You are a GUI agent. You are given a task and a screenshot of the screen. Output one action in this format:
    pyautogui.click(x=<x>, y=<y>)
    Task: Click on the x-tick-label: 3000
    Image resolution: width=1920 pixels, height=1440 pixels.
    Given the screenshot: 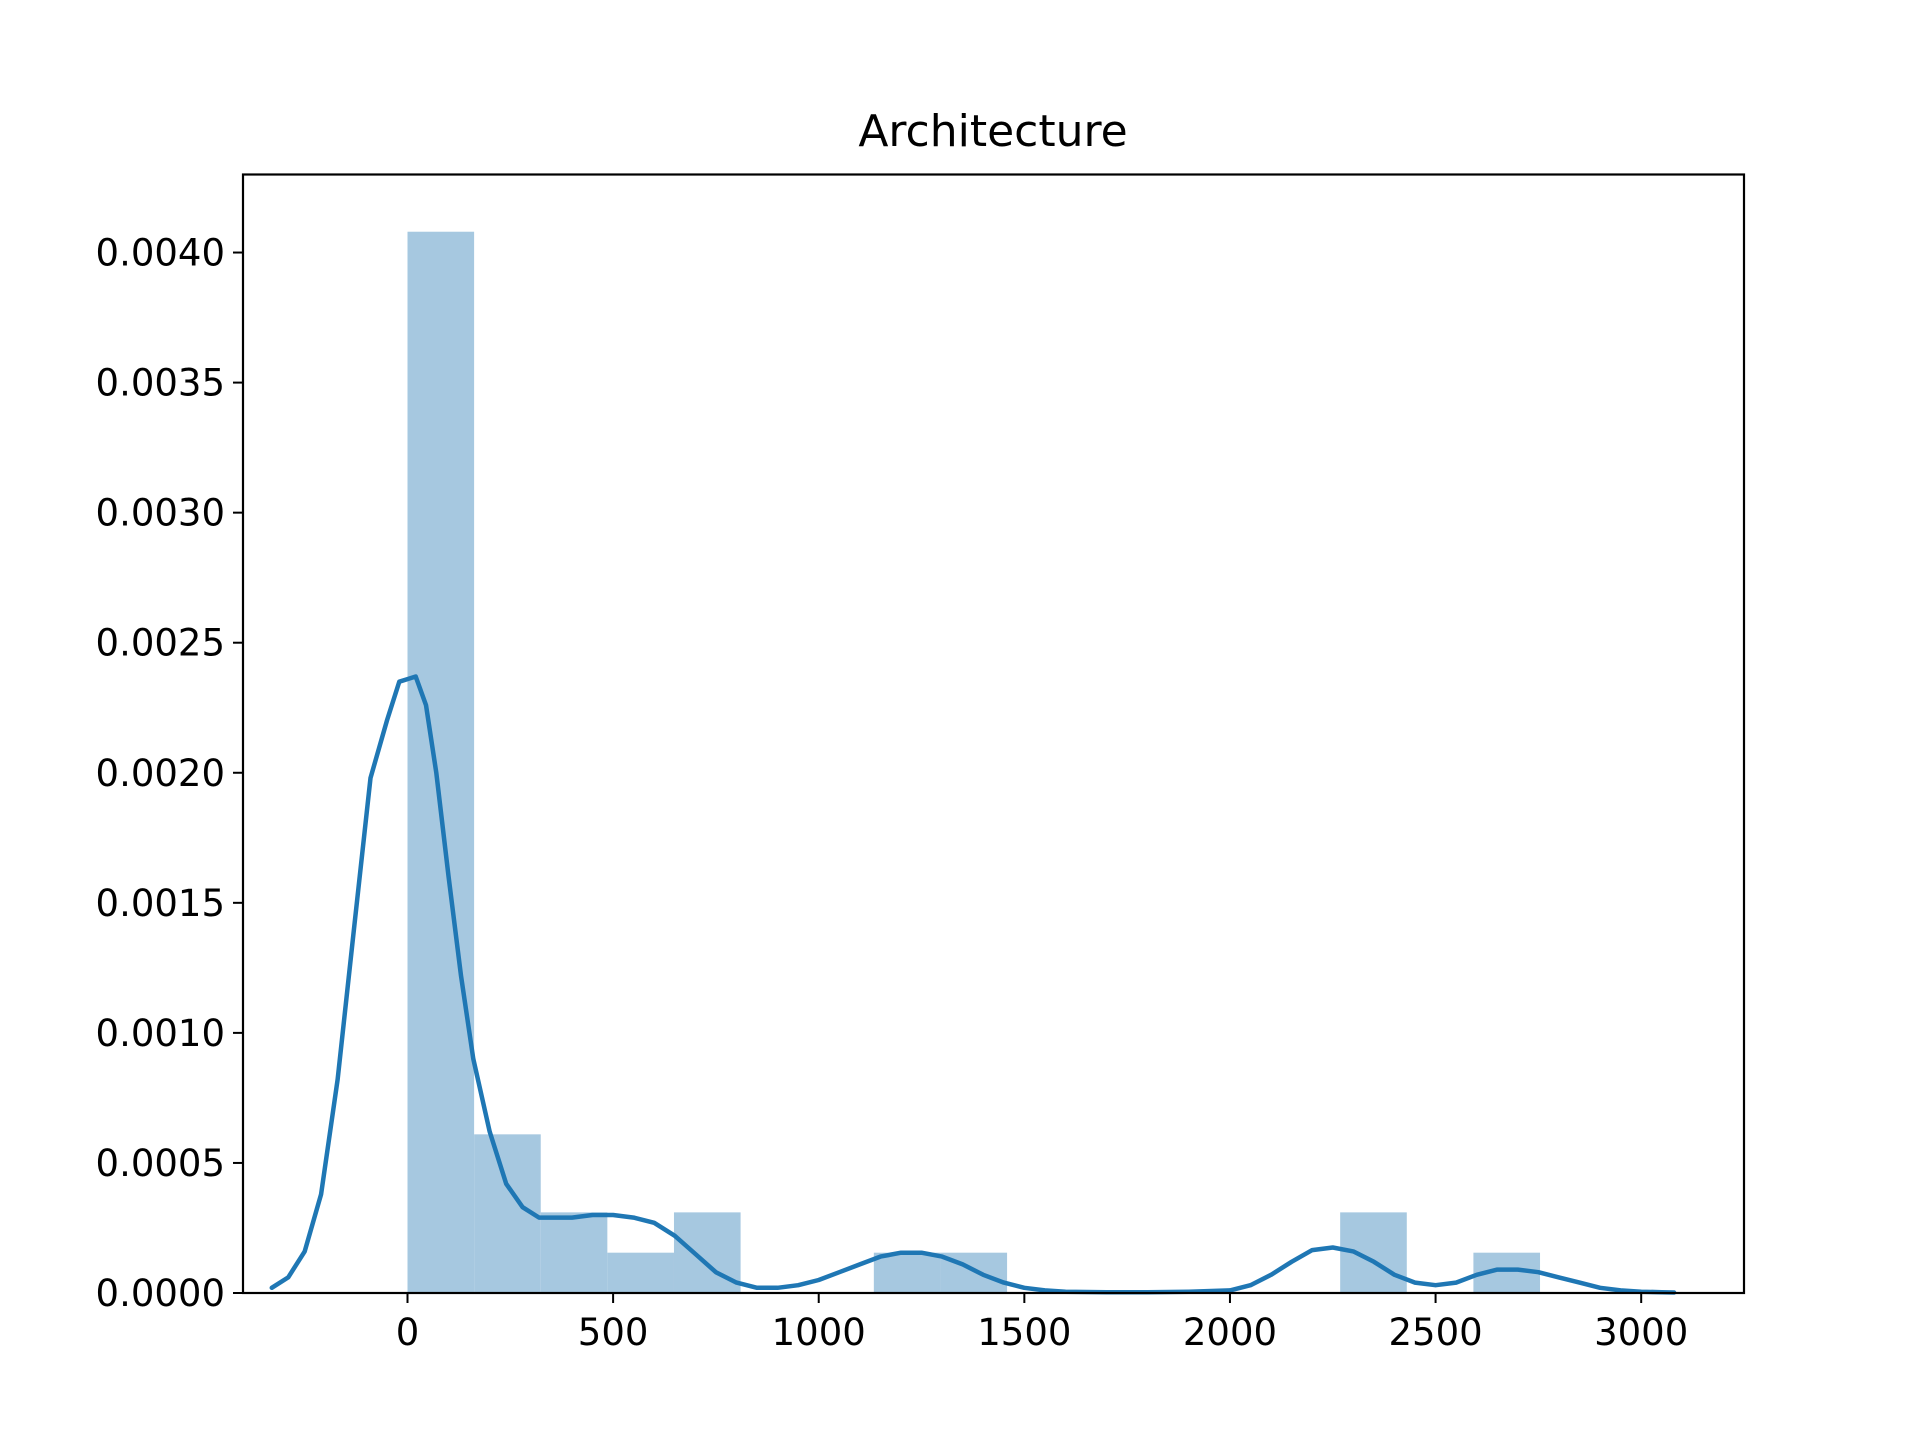 What is the action you would take?
    pyautogui.click(x=1641, y=1332)
    